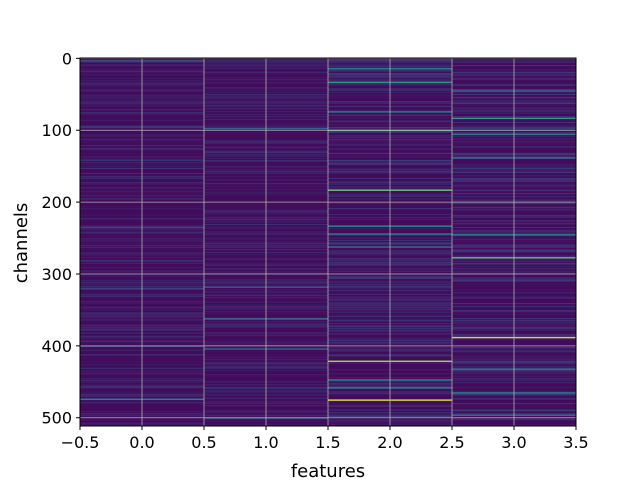  I want to click on x-axis: −0.5 0.0 0.5 1.0 1.5 2.0 2.5 3.0 3.5, so click(325, 439).